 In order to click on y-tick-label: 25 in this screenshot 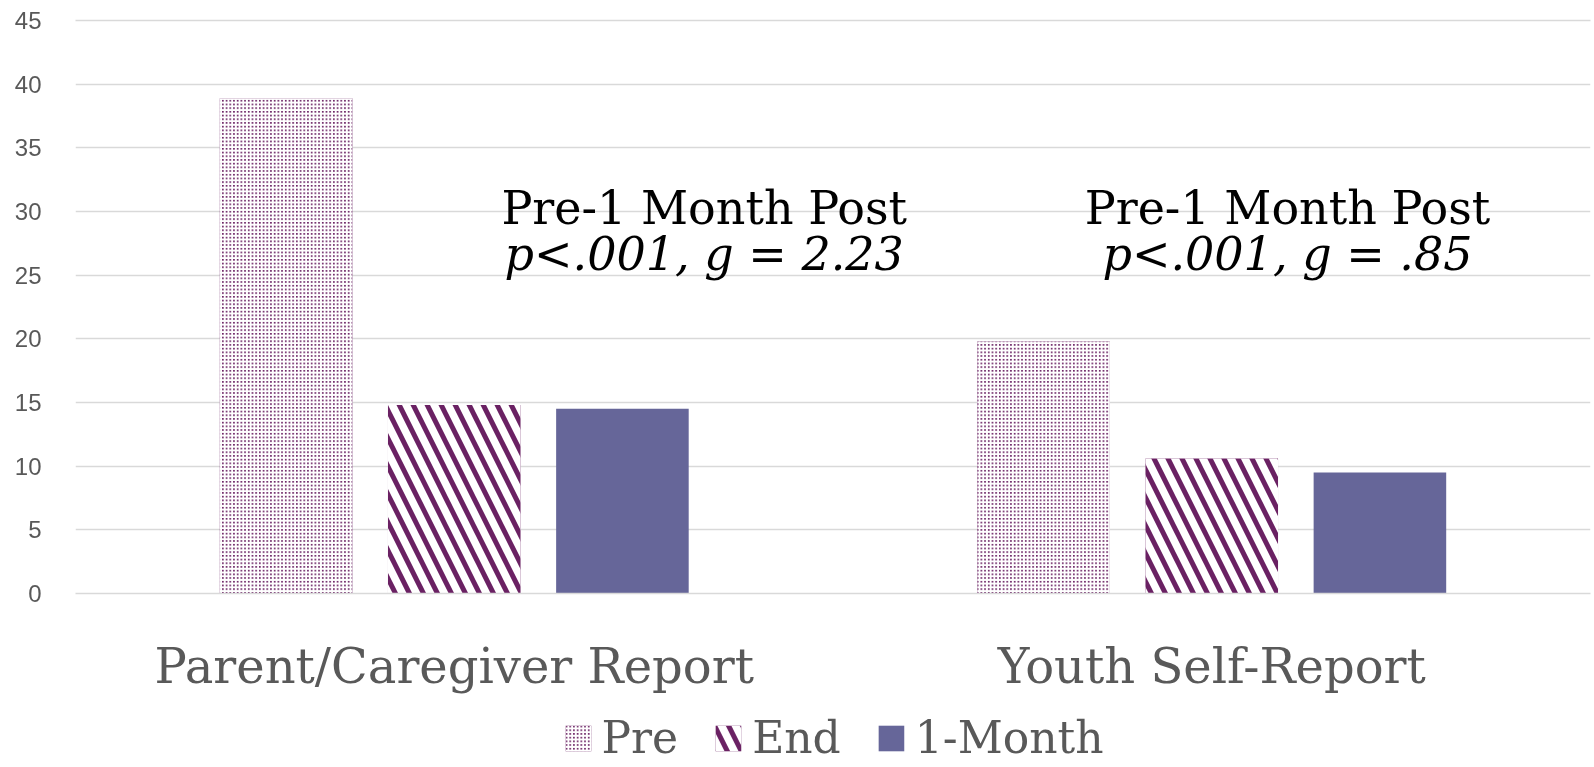, I will do `click(28, 275)`.